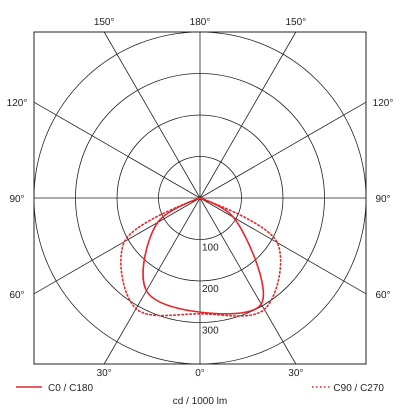 This screenshot has height=408, width=400. I want to click on y-tick-label: 300, so click(211, 331).